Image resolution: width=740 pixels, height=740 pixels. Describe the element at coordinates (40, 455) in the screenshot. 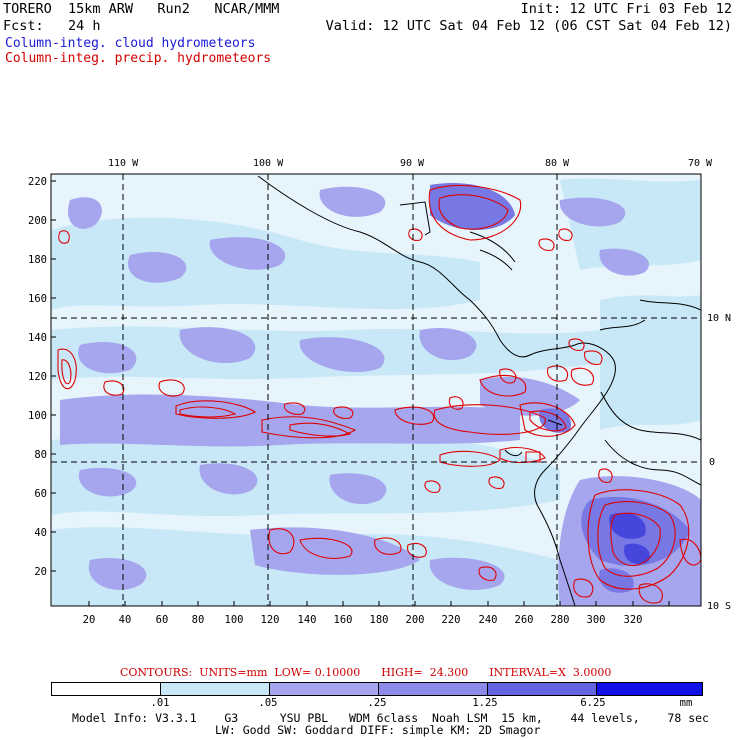

I see `grid-y-label: 80` at that location.